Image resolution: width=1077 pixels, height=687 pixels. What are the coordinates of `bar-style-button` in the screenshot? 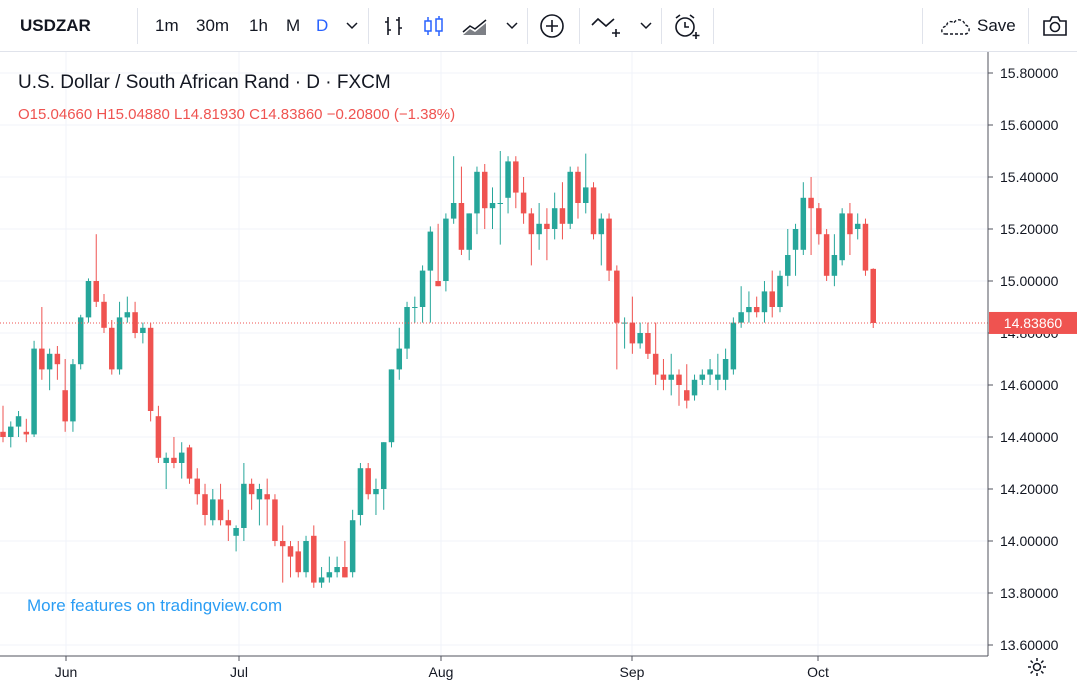 It's located at (394, 26).